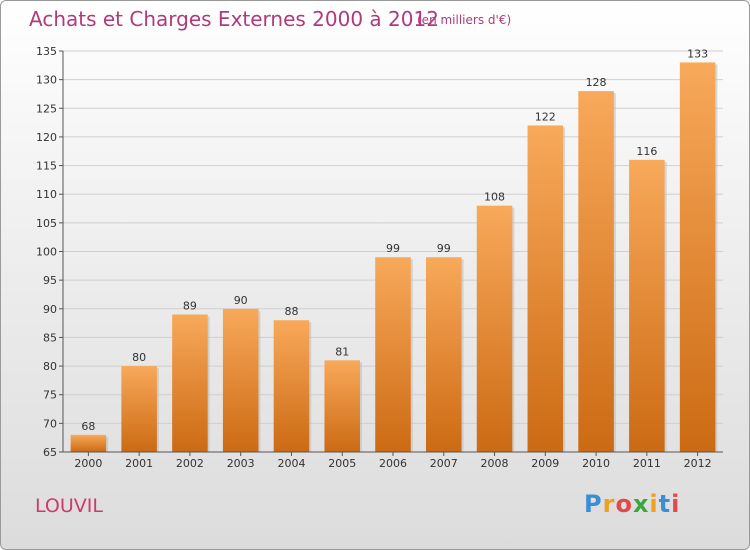 This screenshot has width=750, height=550. Describe the element at coordinates (139, 463) in the screenshot. I see `x-tick-label: 2001` at that location.